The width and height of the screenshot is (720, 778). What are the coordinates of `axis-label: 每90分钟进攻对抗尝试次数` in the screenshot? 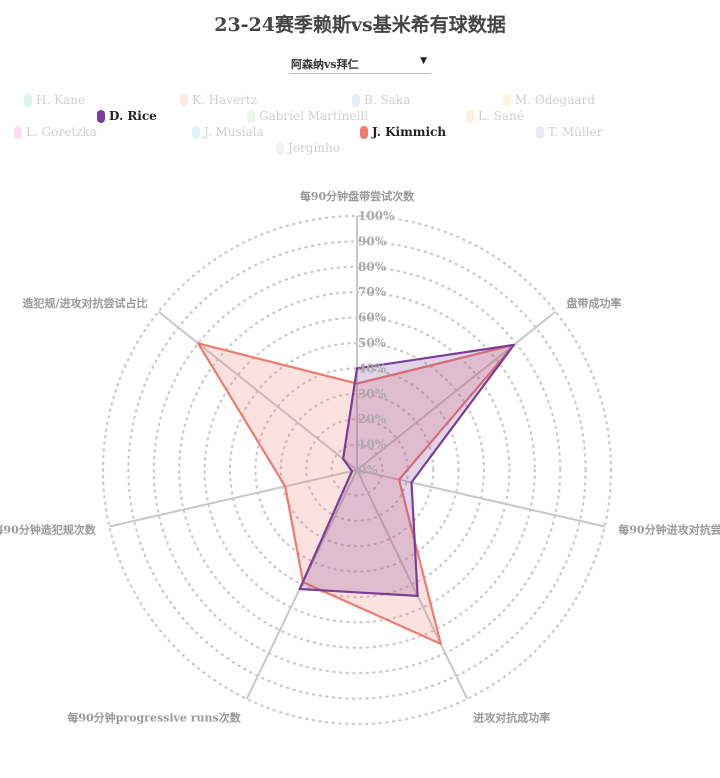 It's located at (669, 530).